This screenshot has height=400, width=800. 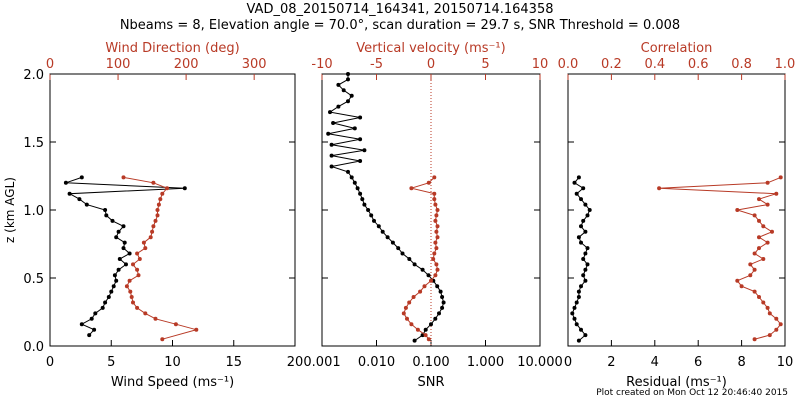 I want to click on y-axis-label: z (km AGL), so click(x=10, y=210).